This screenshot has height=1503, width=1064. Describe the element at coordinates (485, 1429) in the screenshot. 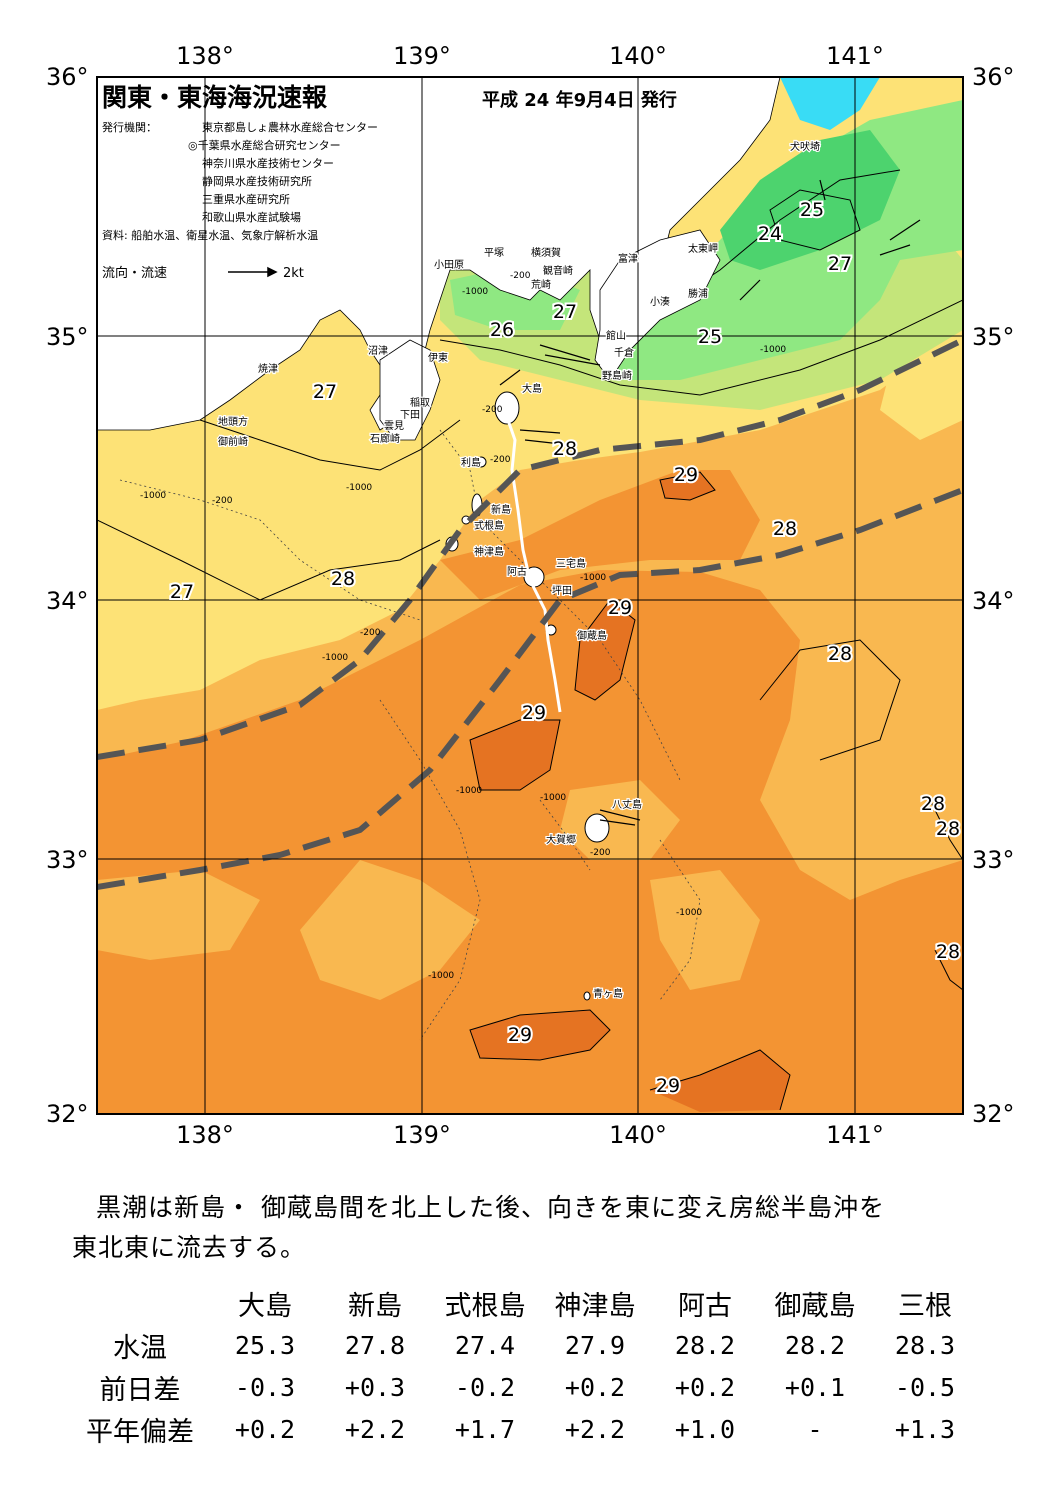

I see `table-cell: +1.7` at that location.